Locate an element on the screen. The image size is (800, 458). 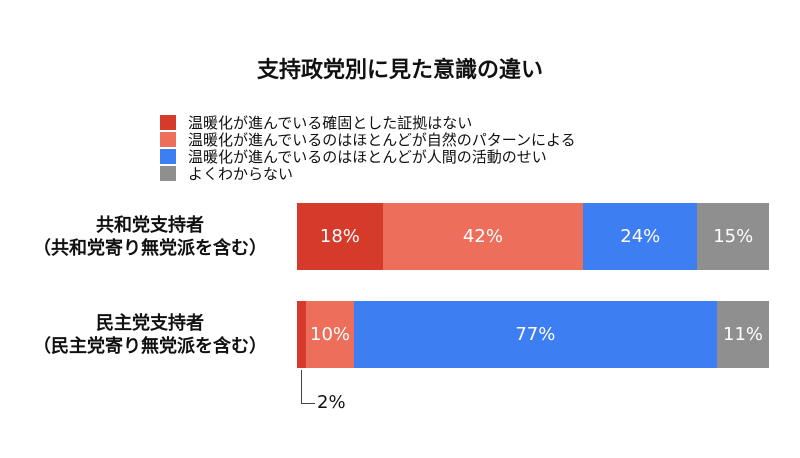
bar-segment: 77% is located at coordinates (535, 334).